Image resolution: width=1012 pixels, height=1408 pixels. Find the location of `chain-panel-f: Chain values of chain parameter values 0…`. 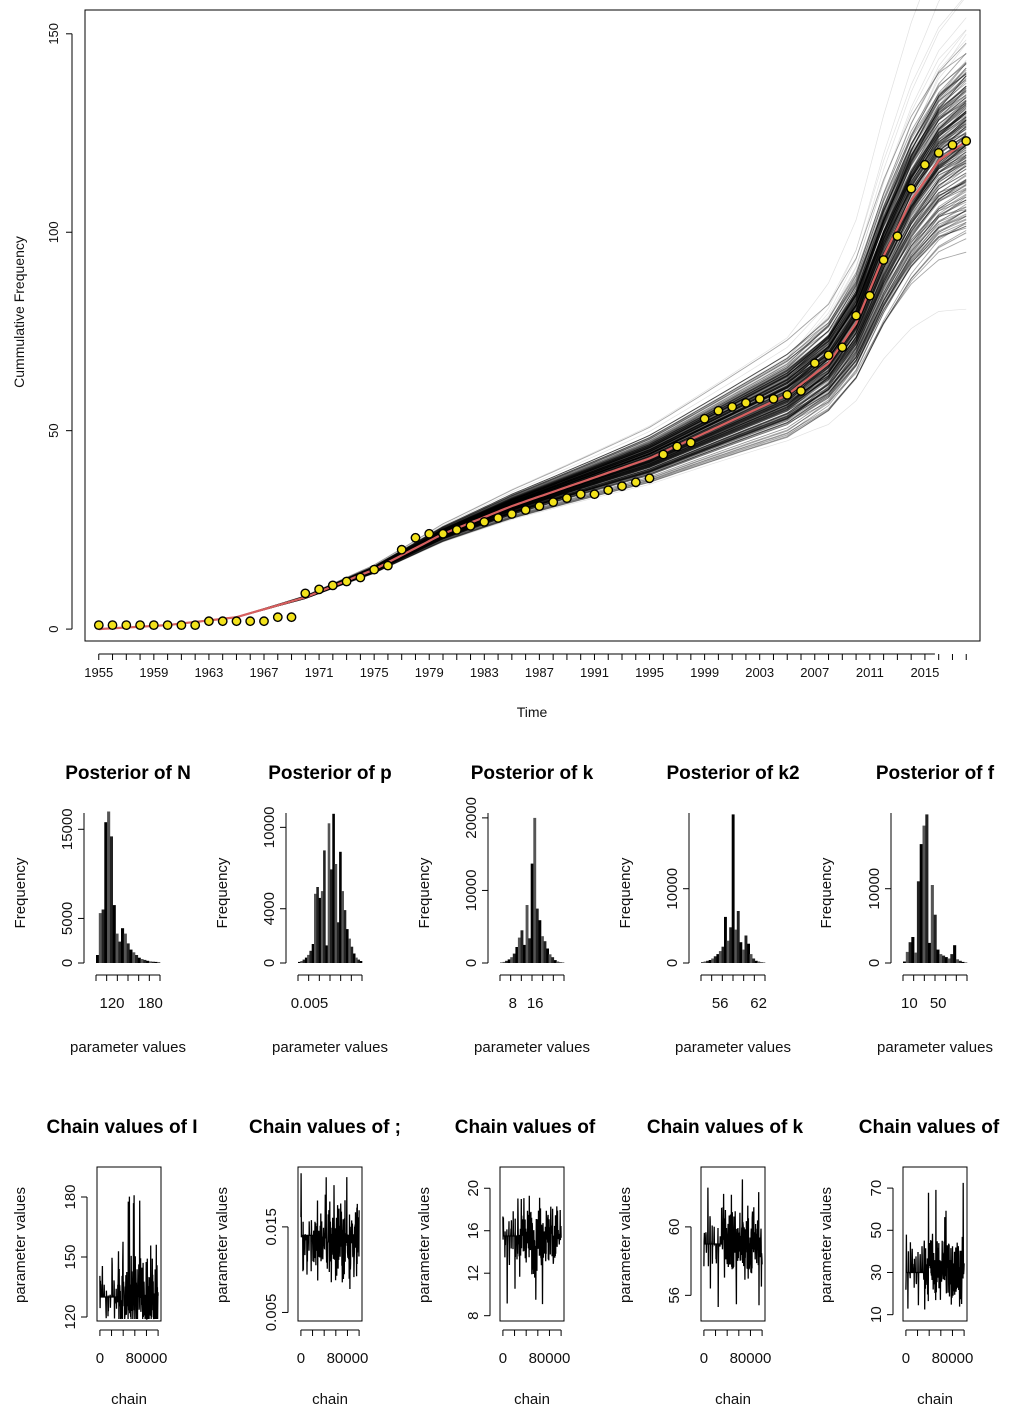

chain-panel-f: Chain values of chain parameter values 0… is located at coordinates (909, 1262).